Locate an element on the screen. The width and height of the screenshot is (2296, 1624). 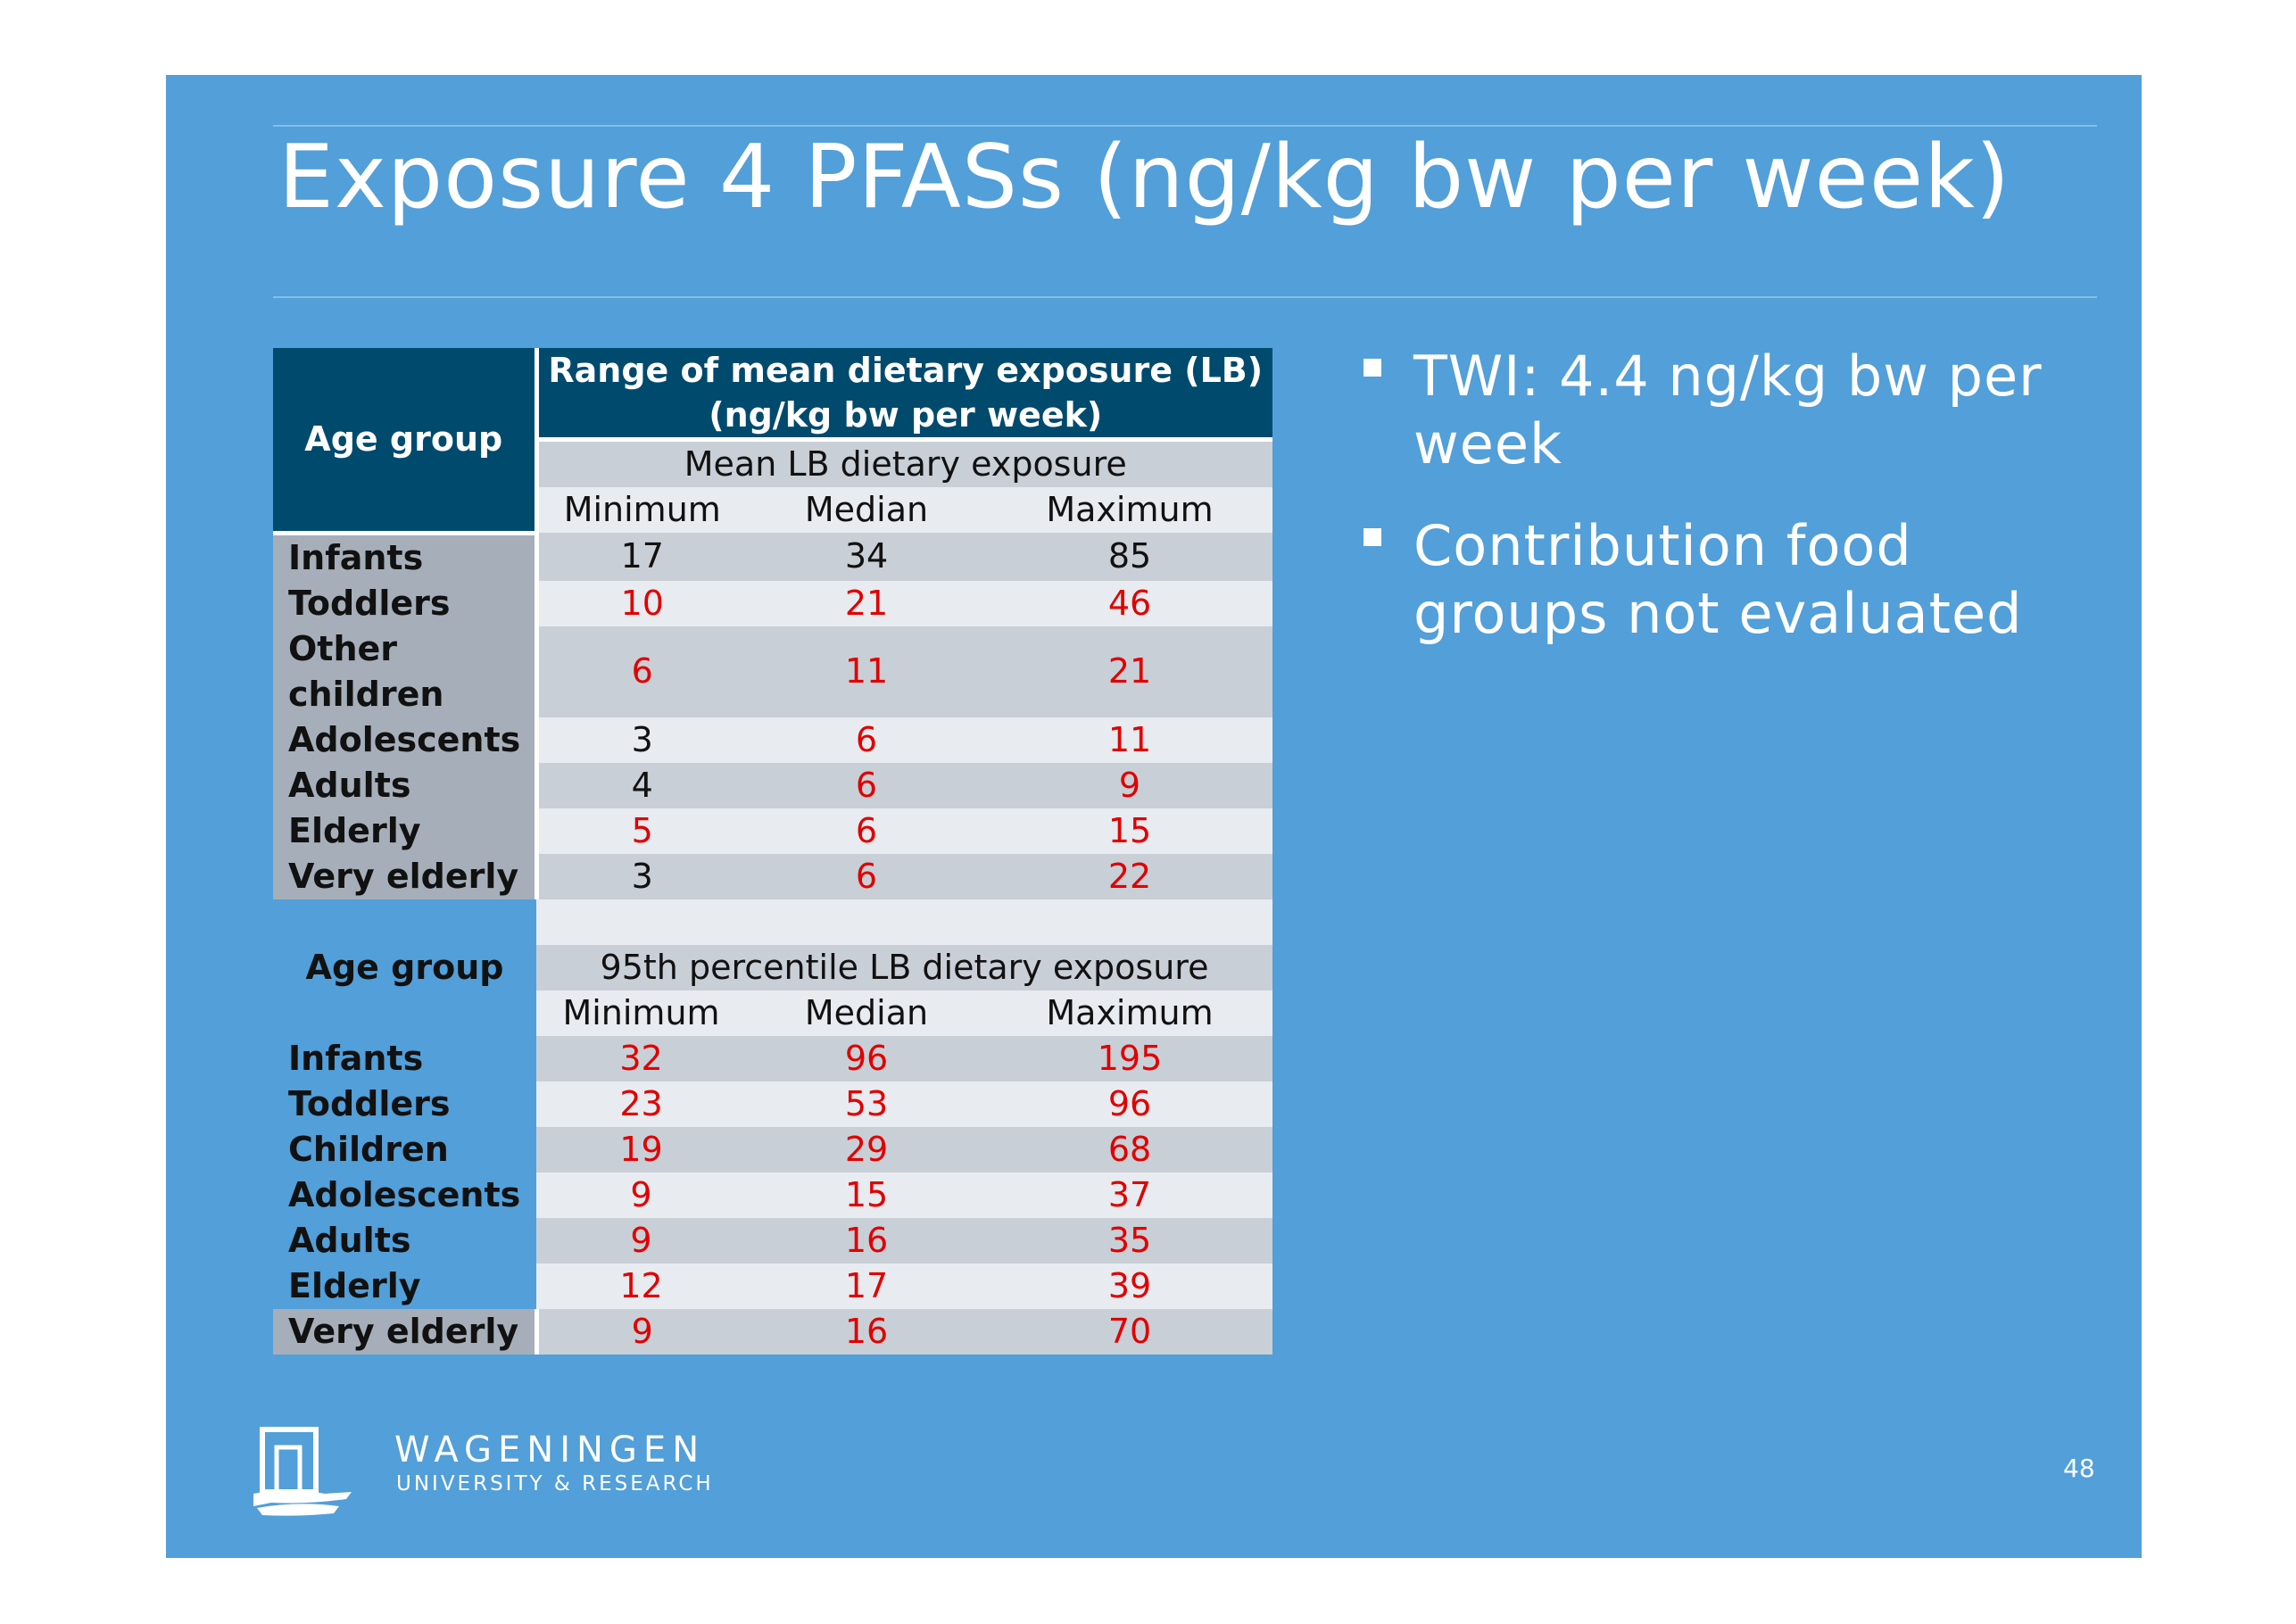
table-row: Very elderly 9 16 70 is located at coordinates (773, 1331).